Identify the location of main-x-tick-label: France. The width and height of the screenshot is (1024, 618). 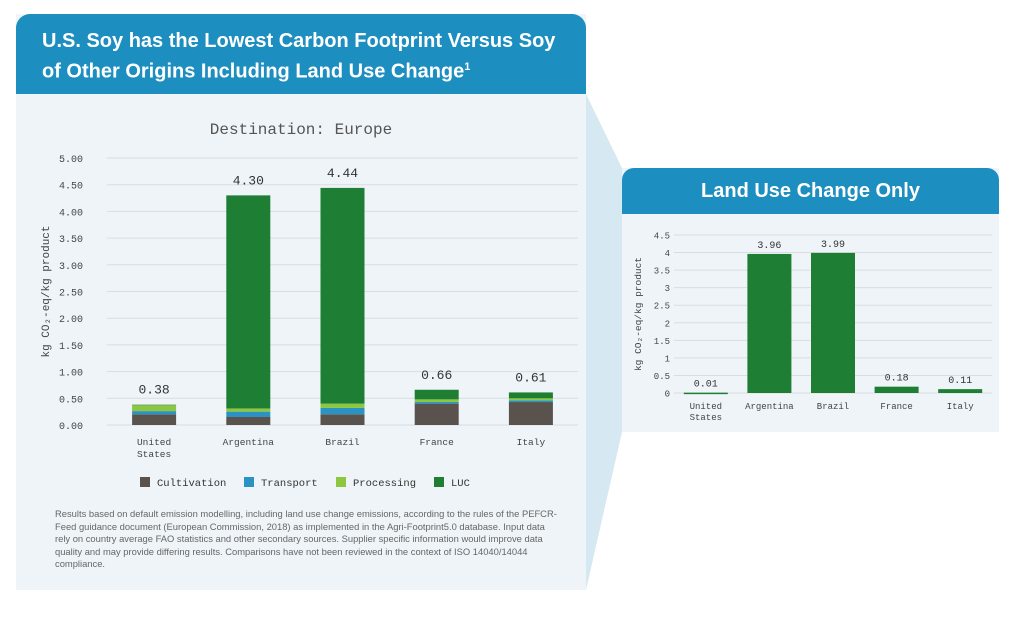
(437, 442).